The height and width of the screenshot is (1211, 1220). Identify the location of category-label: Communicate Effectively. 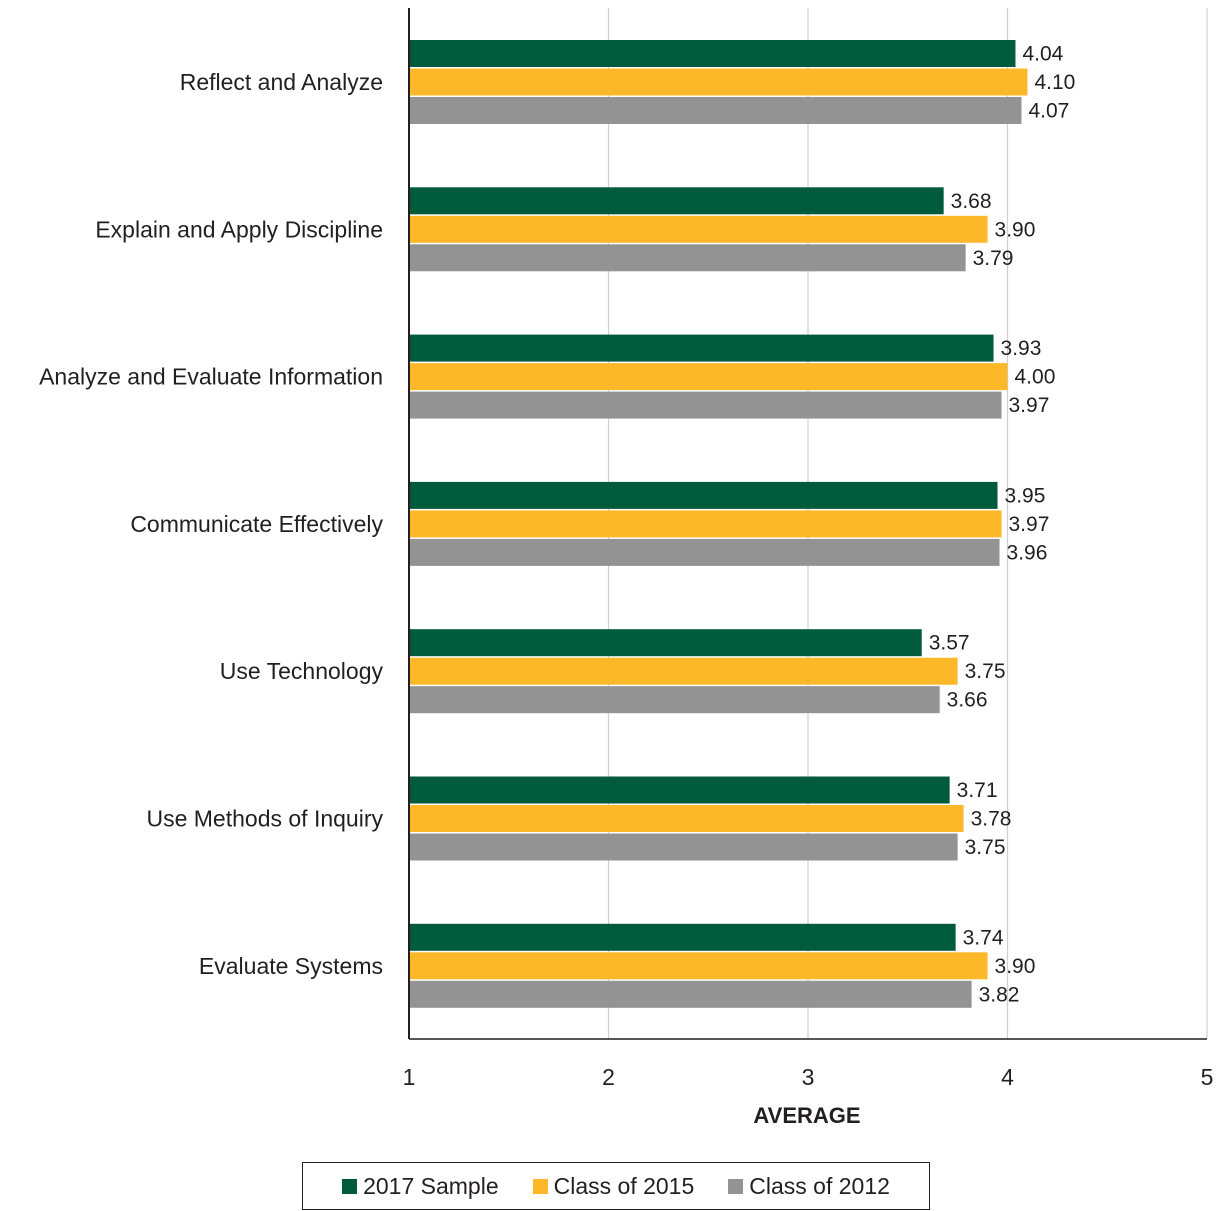
(256, 524).